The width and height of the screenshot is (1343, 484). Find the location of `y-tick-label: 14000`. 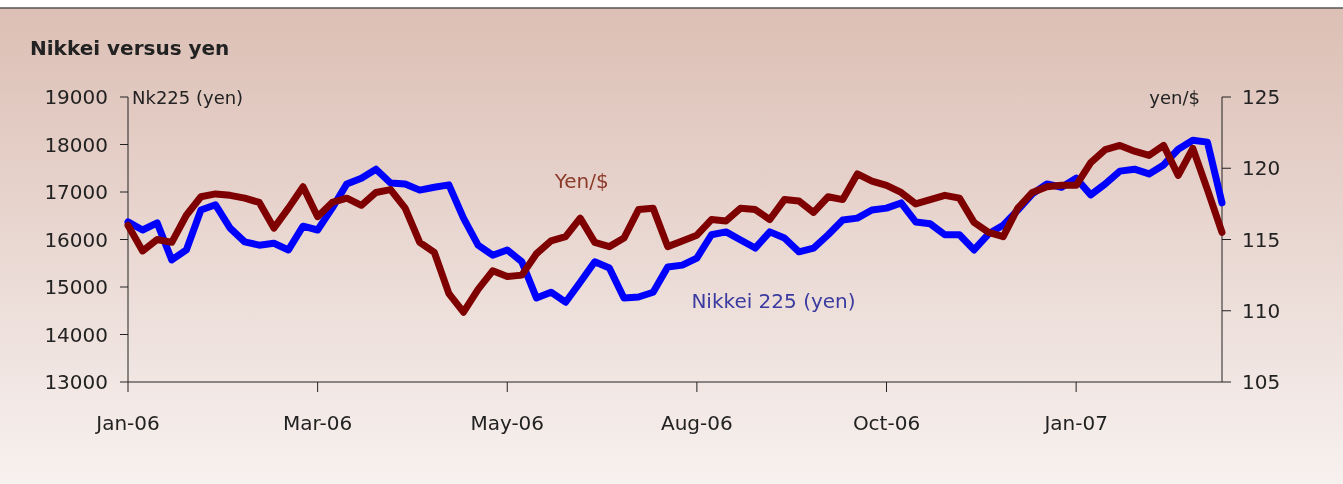

y-tick-label: 14000 is located at coordinates (76, 334).